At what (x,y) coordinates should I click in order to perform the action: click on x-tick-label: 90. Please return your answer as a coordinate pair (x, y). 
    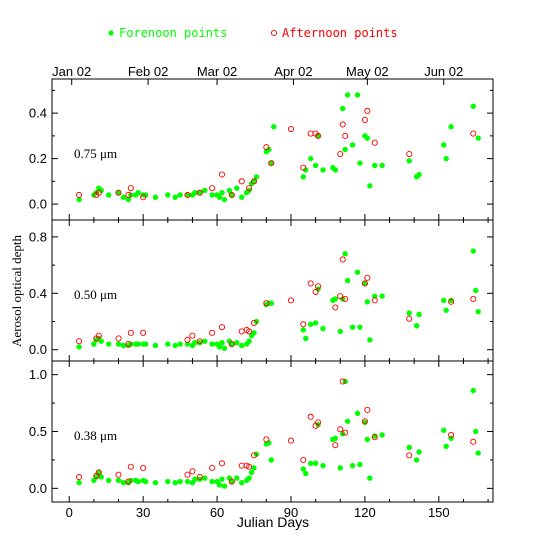
    Looking at the image, I should click on (291, 512).